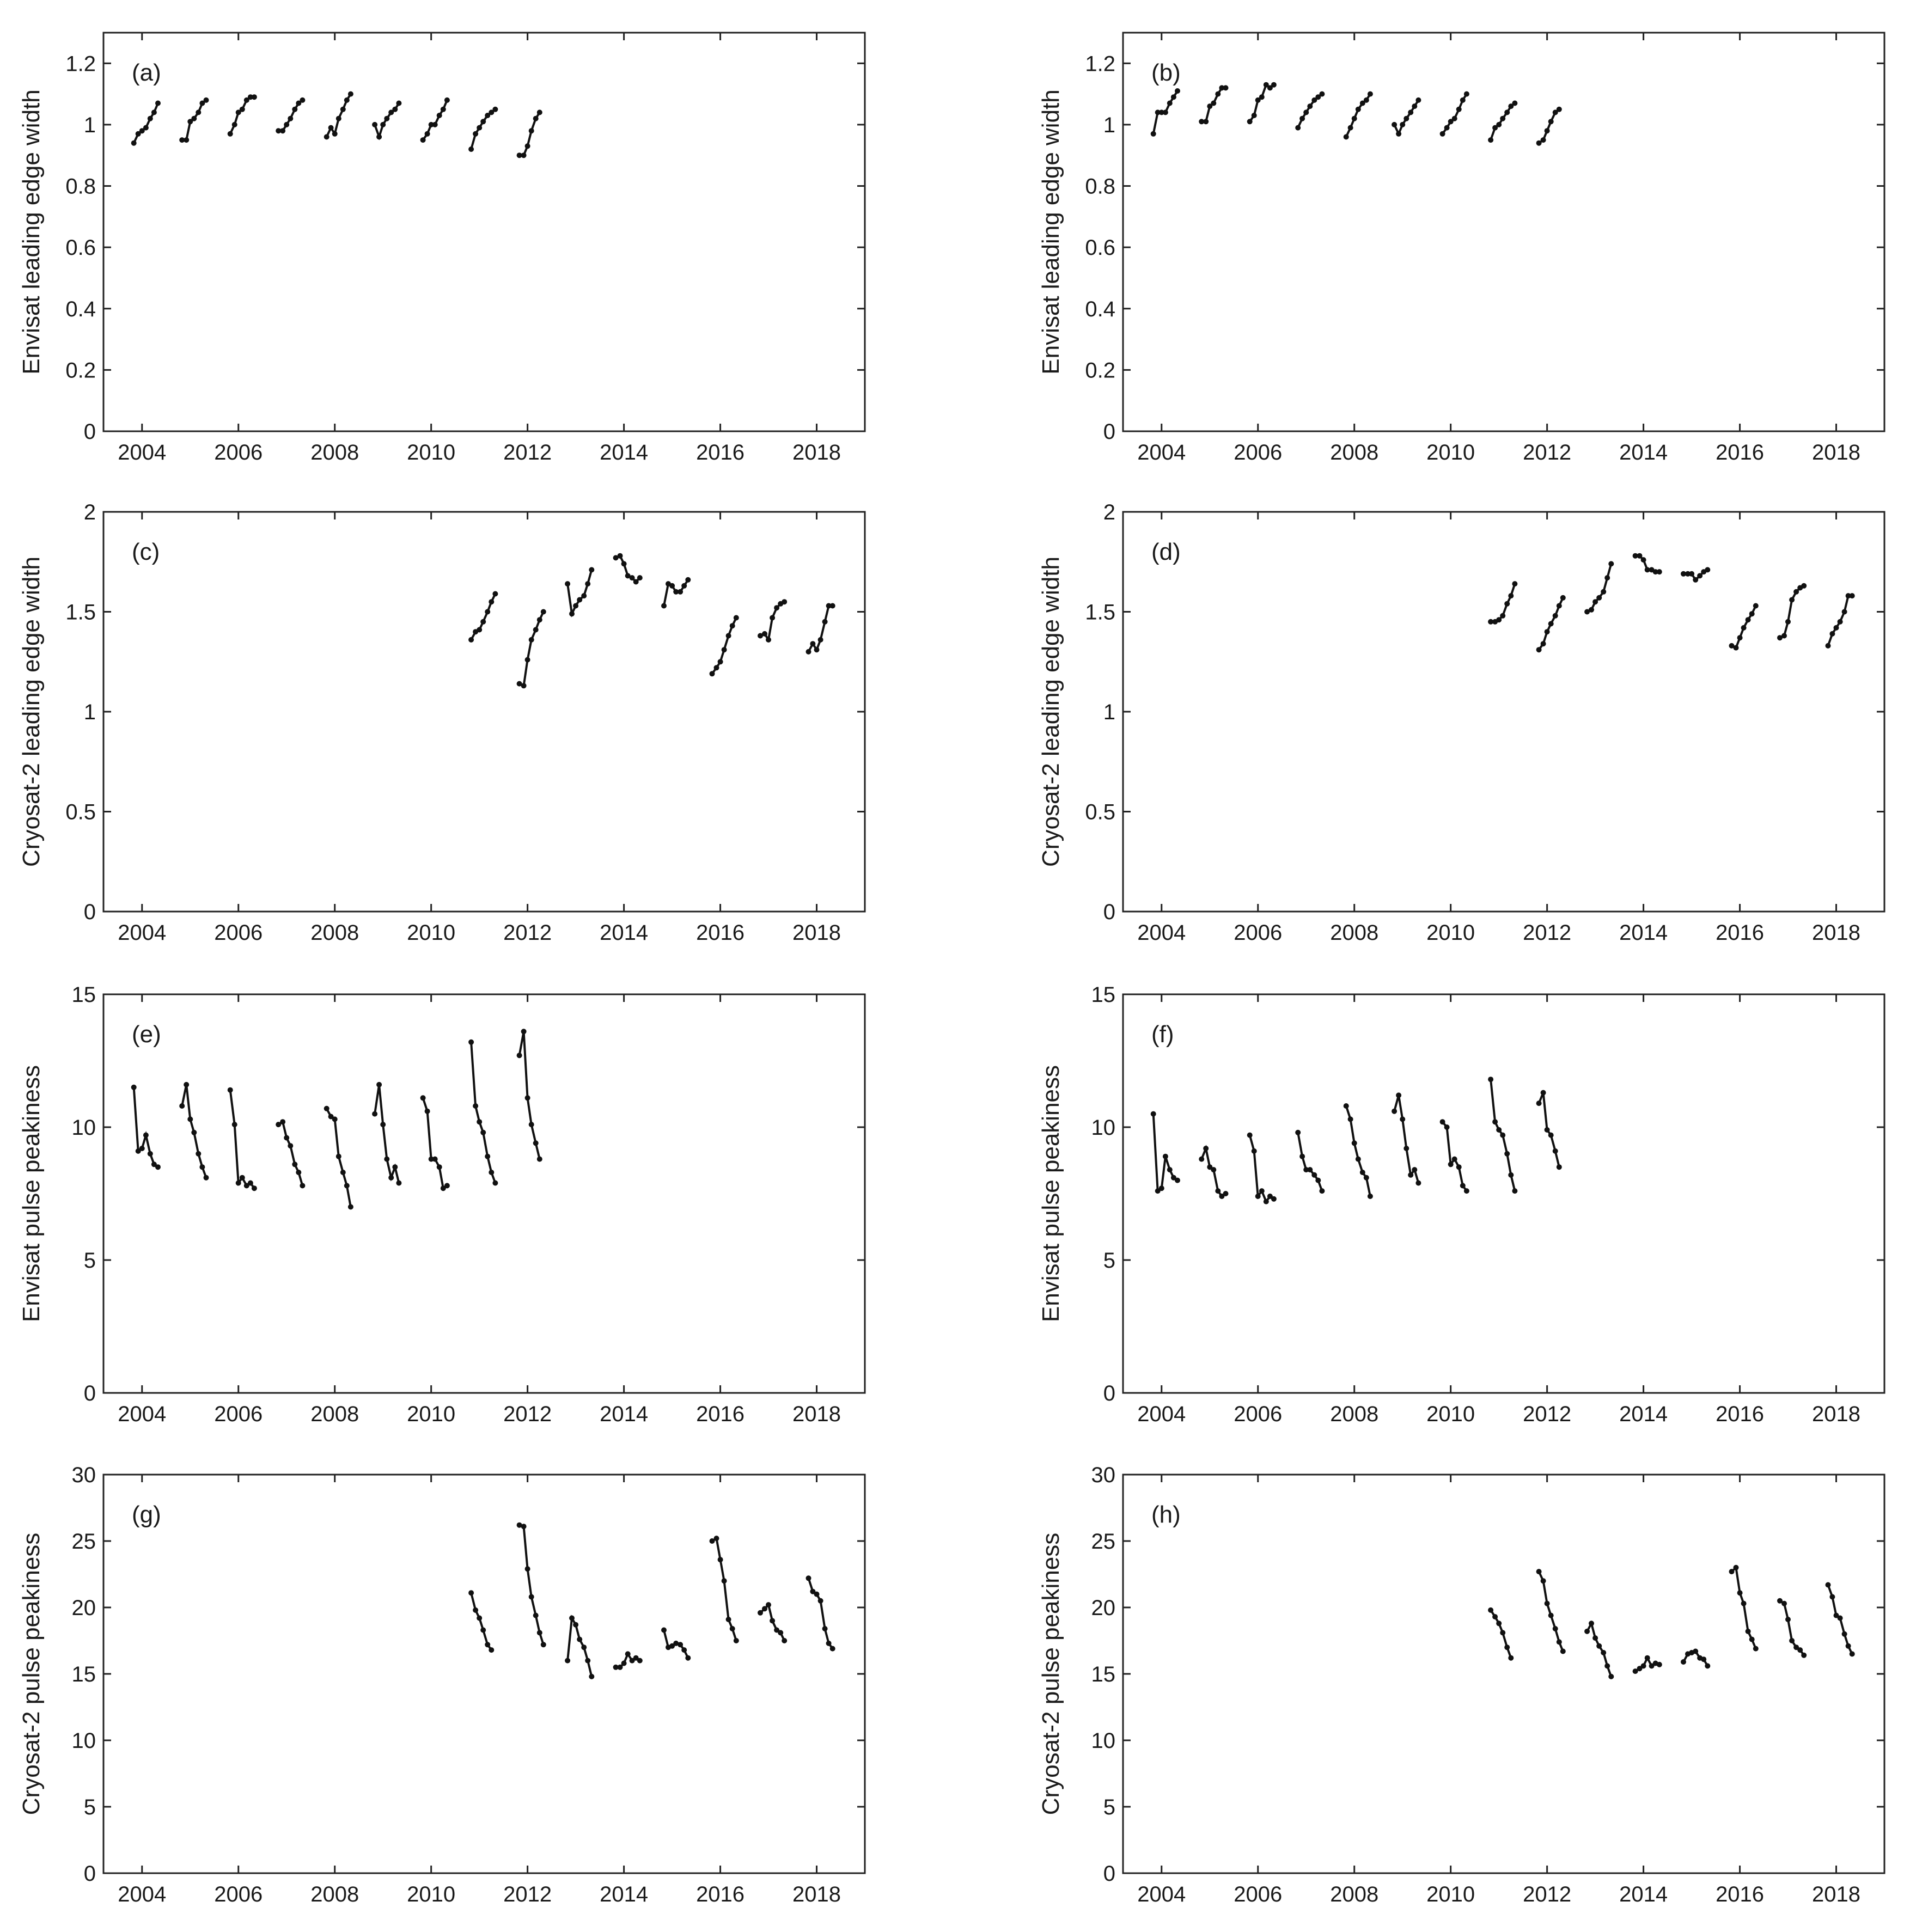 The image size is (1910, 1932). Describe the element at coordinates (1161, 1894) in the screenshot. I see `x-tick-label-h: 2004` at that location.